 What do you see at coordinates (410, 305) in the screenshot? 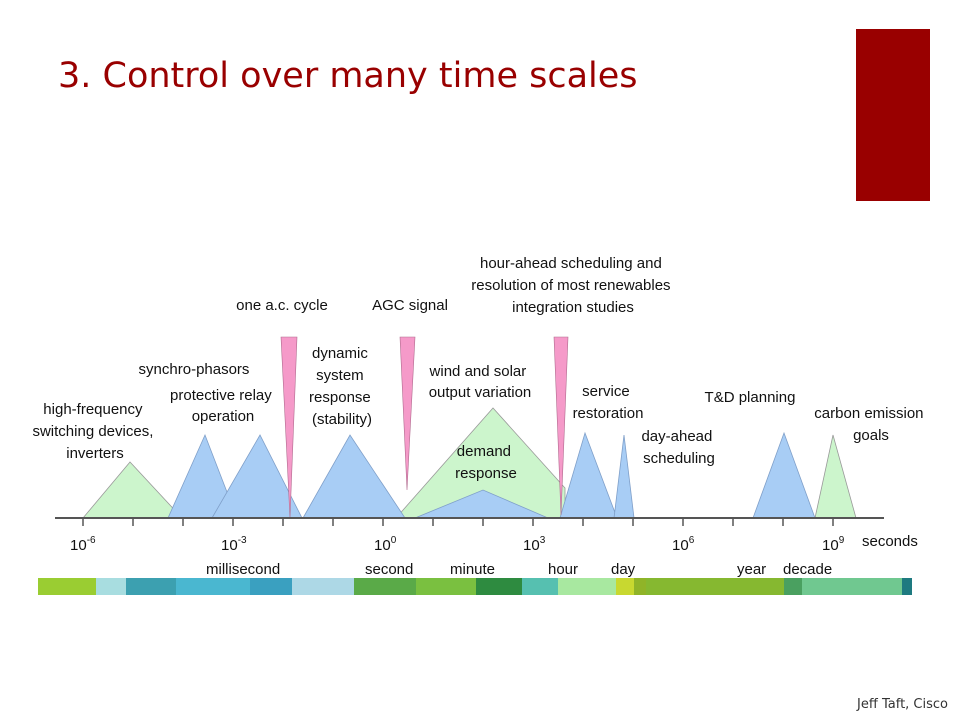
I see `agc-signal-label: AGC signal` at bounding box center [410, 305].